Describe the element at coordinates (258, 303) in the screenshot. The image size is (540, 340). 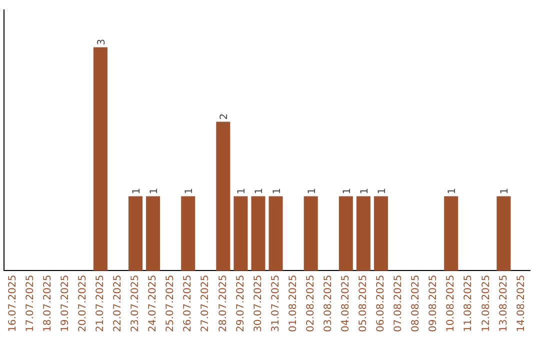
I see `x-tick-label: 30.07.2025` at that location.